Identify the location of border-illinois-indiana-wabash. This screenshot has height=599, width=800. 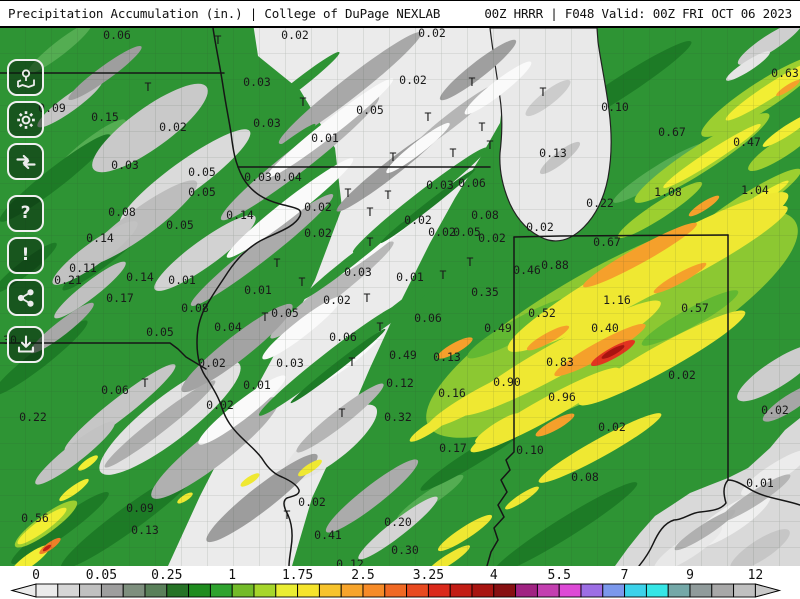
(500, 401).